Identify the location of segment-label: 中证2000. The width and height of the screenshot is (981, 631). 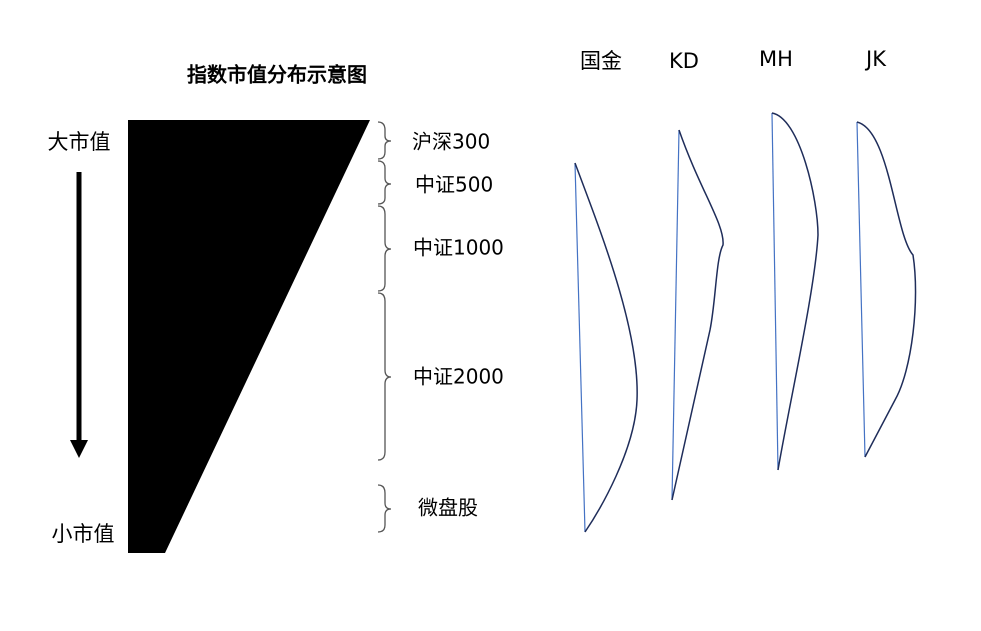
(458, 377).